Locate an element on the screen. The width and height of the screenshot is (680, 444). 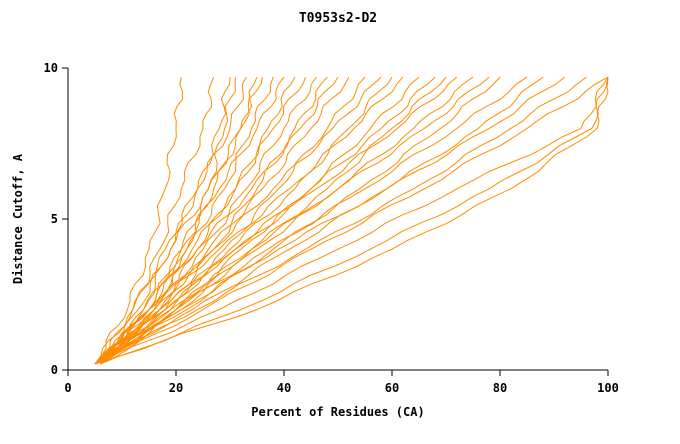
x-tick-label: 100 is located at coordinates (608, 388).